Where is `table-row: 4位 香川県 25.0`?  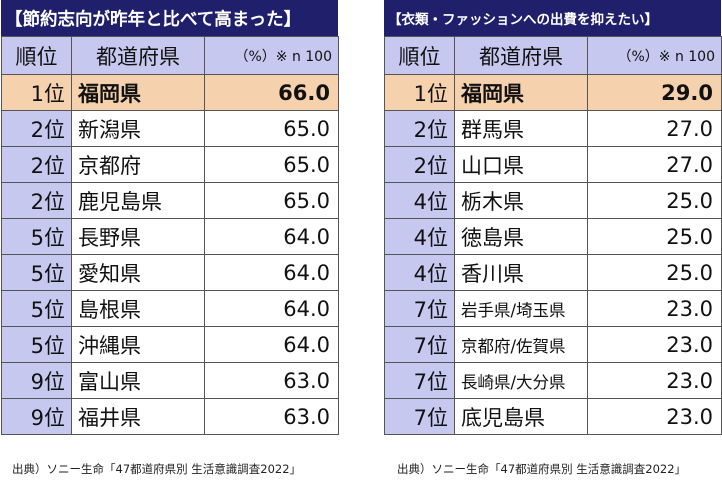 table-row: 4位 香川県 25.0 is located at coordinates (553, 272).